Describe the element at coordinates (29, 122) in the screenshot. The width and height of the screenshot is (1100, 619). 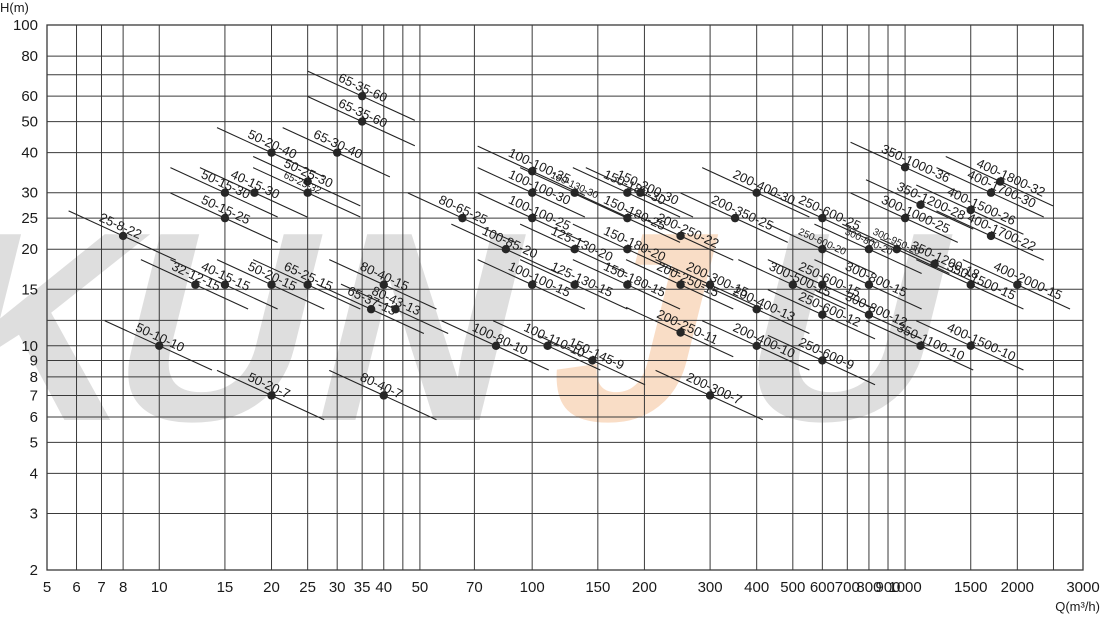
I see `y-tick-label: 50` at that location.